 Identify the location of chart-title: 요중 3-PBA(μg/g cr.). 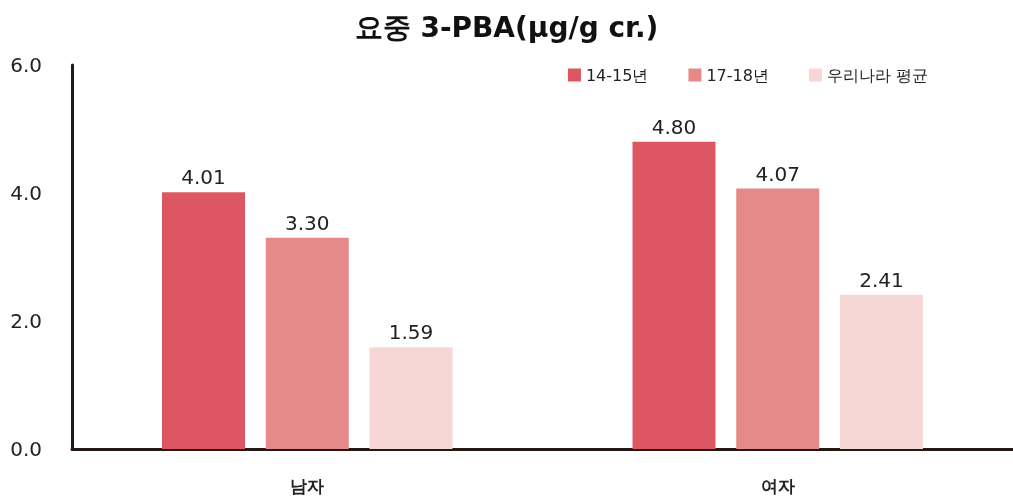
(506, 27).